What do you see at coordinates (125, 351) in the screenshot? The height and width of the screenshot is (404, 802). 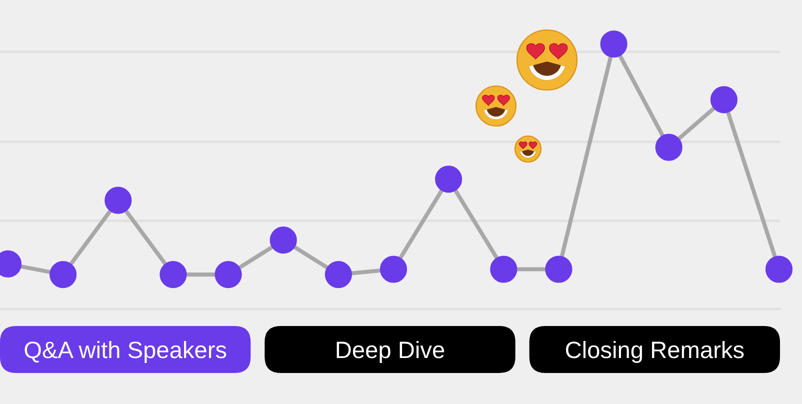 I see `text: Q&A with Speakers` at bounding box center [125, 351].